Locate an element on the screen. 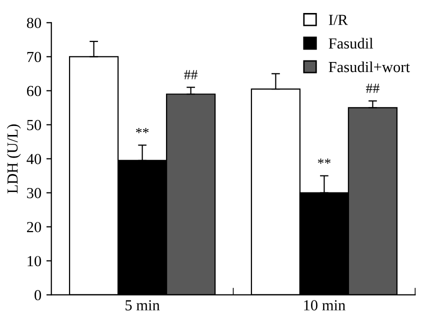 Image resolution: width=428 pixels, height=324 pixels. legend-label: I/R is located at coordinates (338, 20).